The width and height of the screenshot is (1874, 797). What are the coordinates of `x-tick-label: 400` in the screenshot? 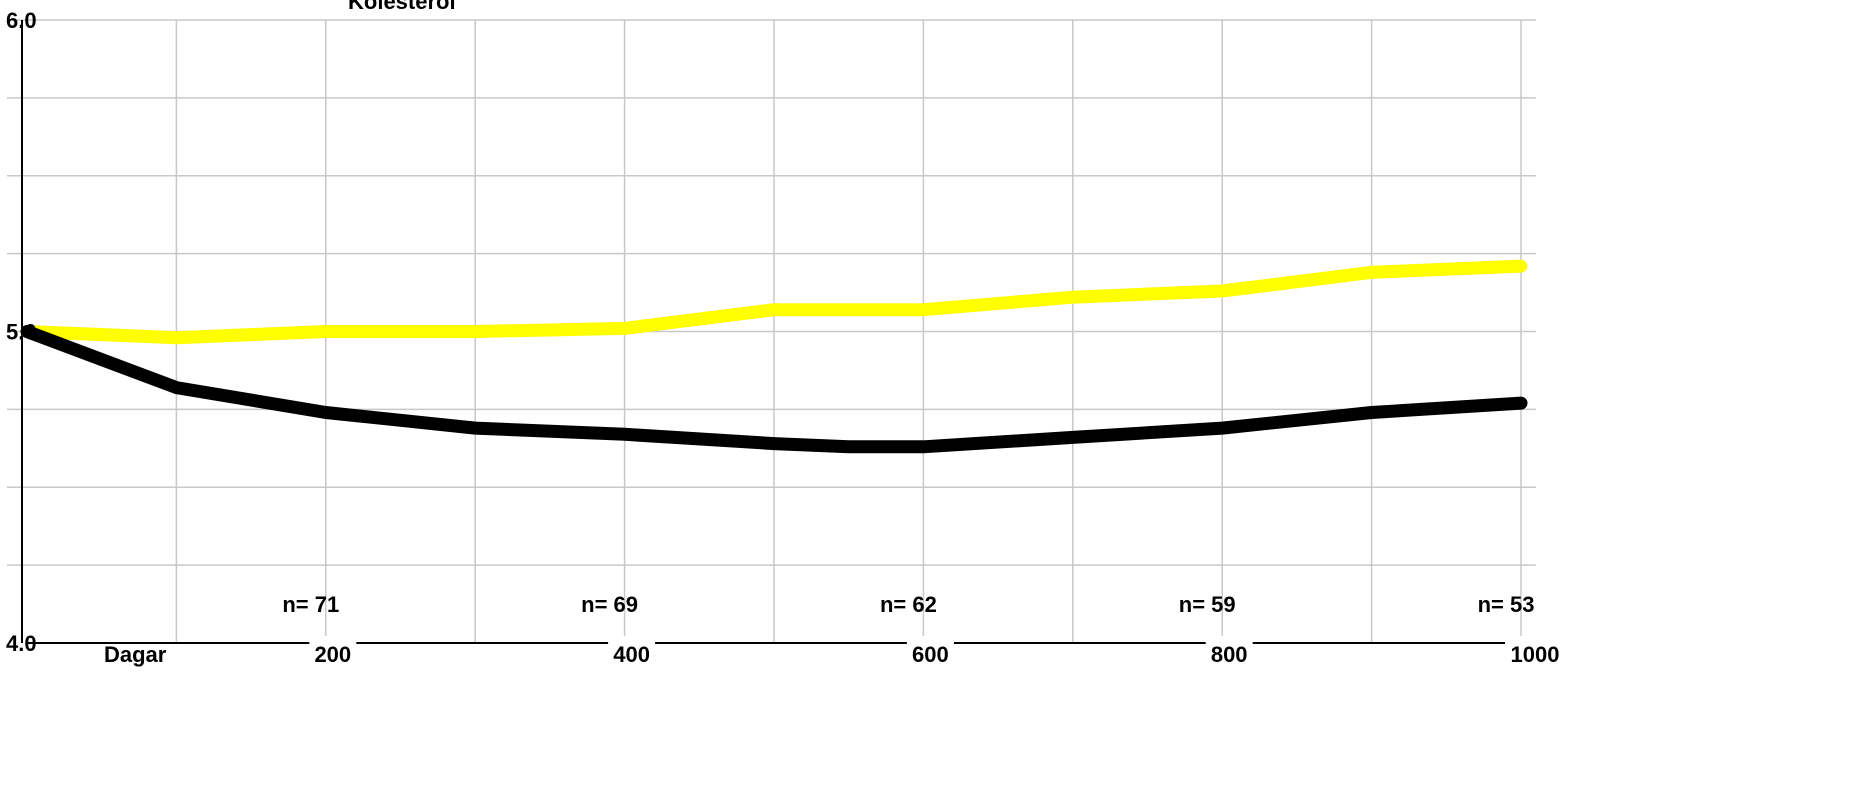 It's located at (631, 654).